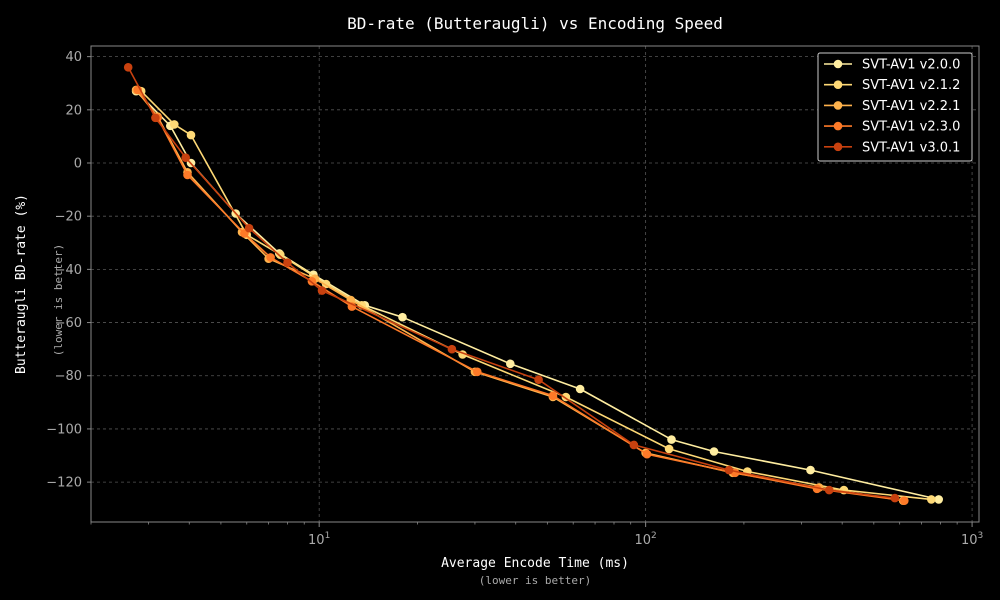 The height and width of the screenshot is (600, 1000). What do you see at coordinates (73, 57) in the screenshot?
I see `y-tick-label: 40` at bounding box center [73, 57].